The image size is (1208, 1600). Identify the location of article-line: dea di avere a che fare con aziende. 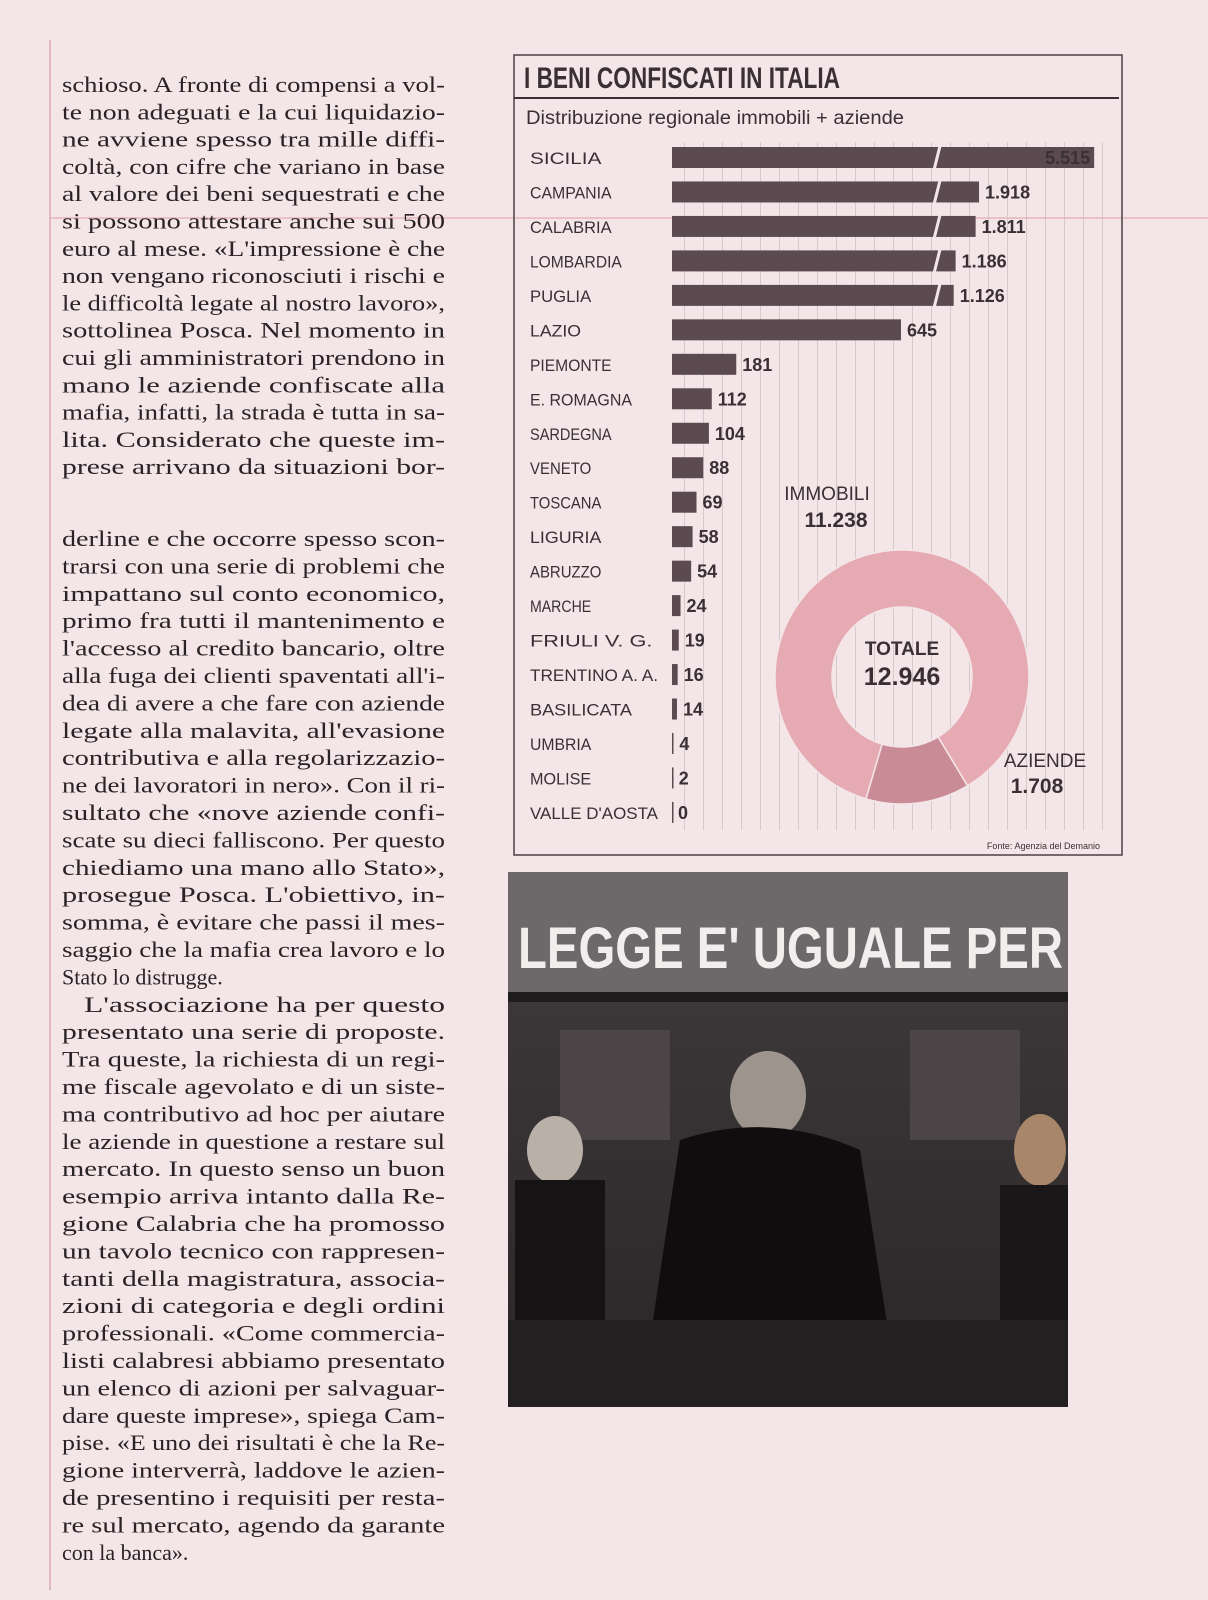
(253, 702).